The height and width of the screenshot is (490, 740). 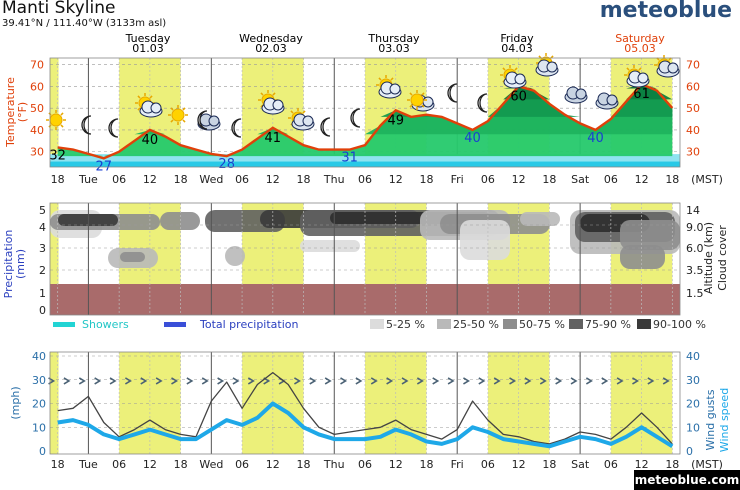 What do you see at coordinates (708, 258) in the screenshot?
I see `altitude-axis-label: Altitude (km)` at bounding box center [708, 258].